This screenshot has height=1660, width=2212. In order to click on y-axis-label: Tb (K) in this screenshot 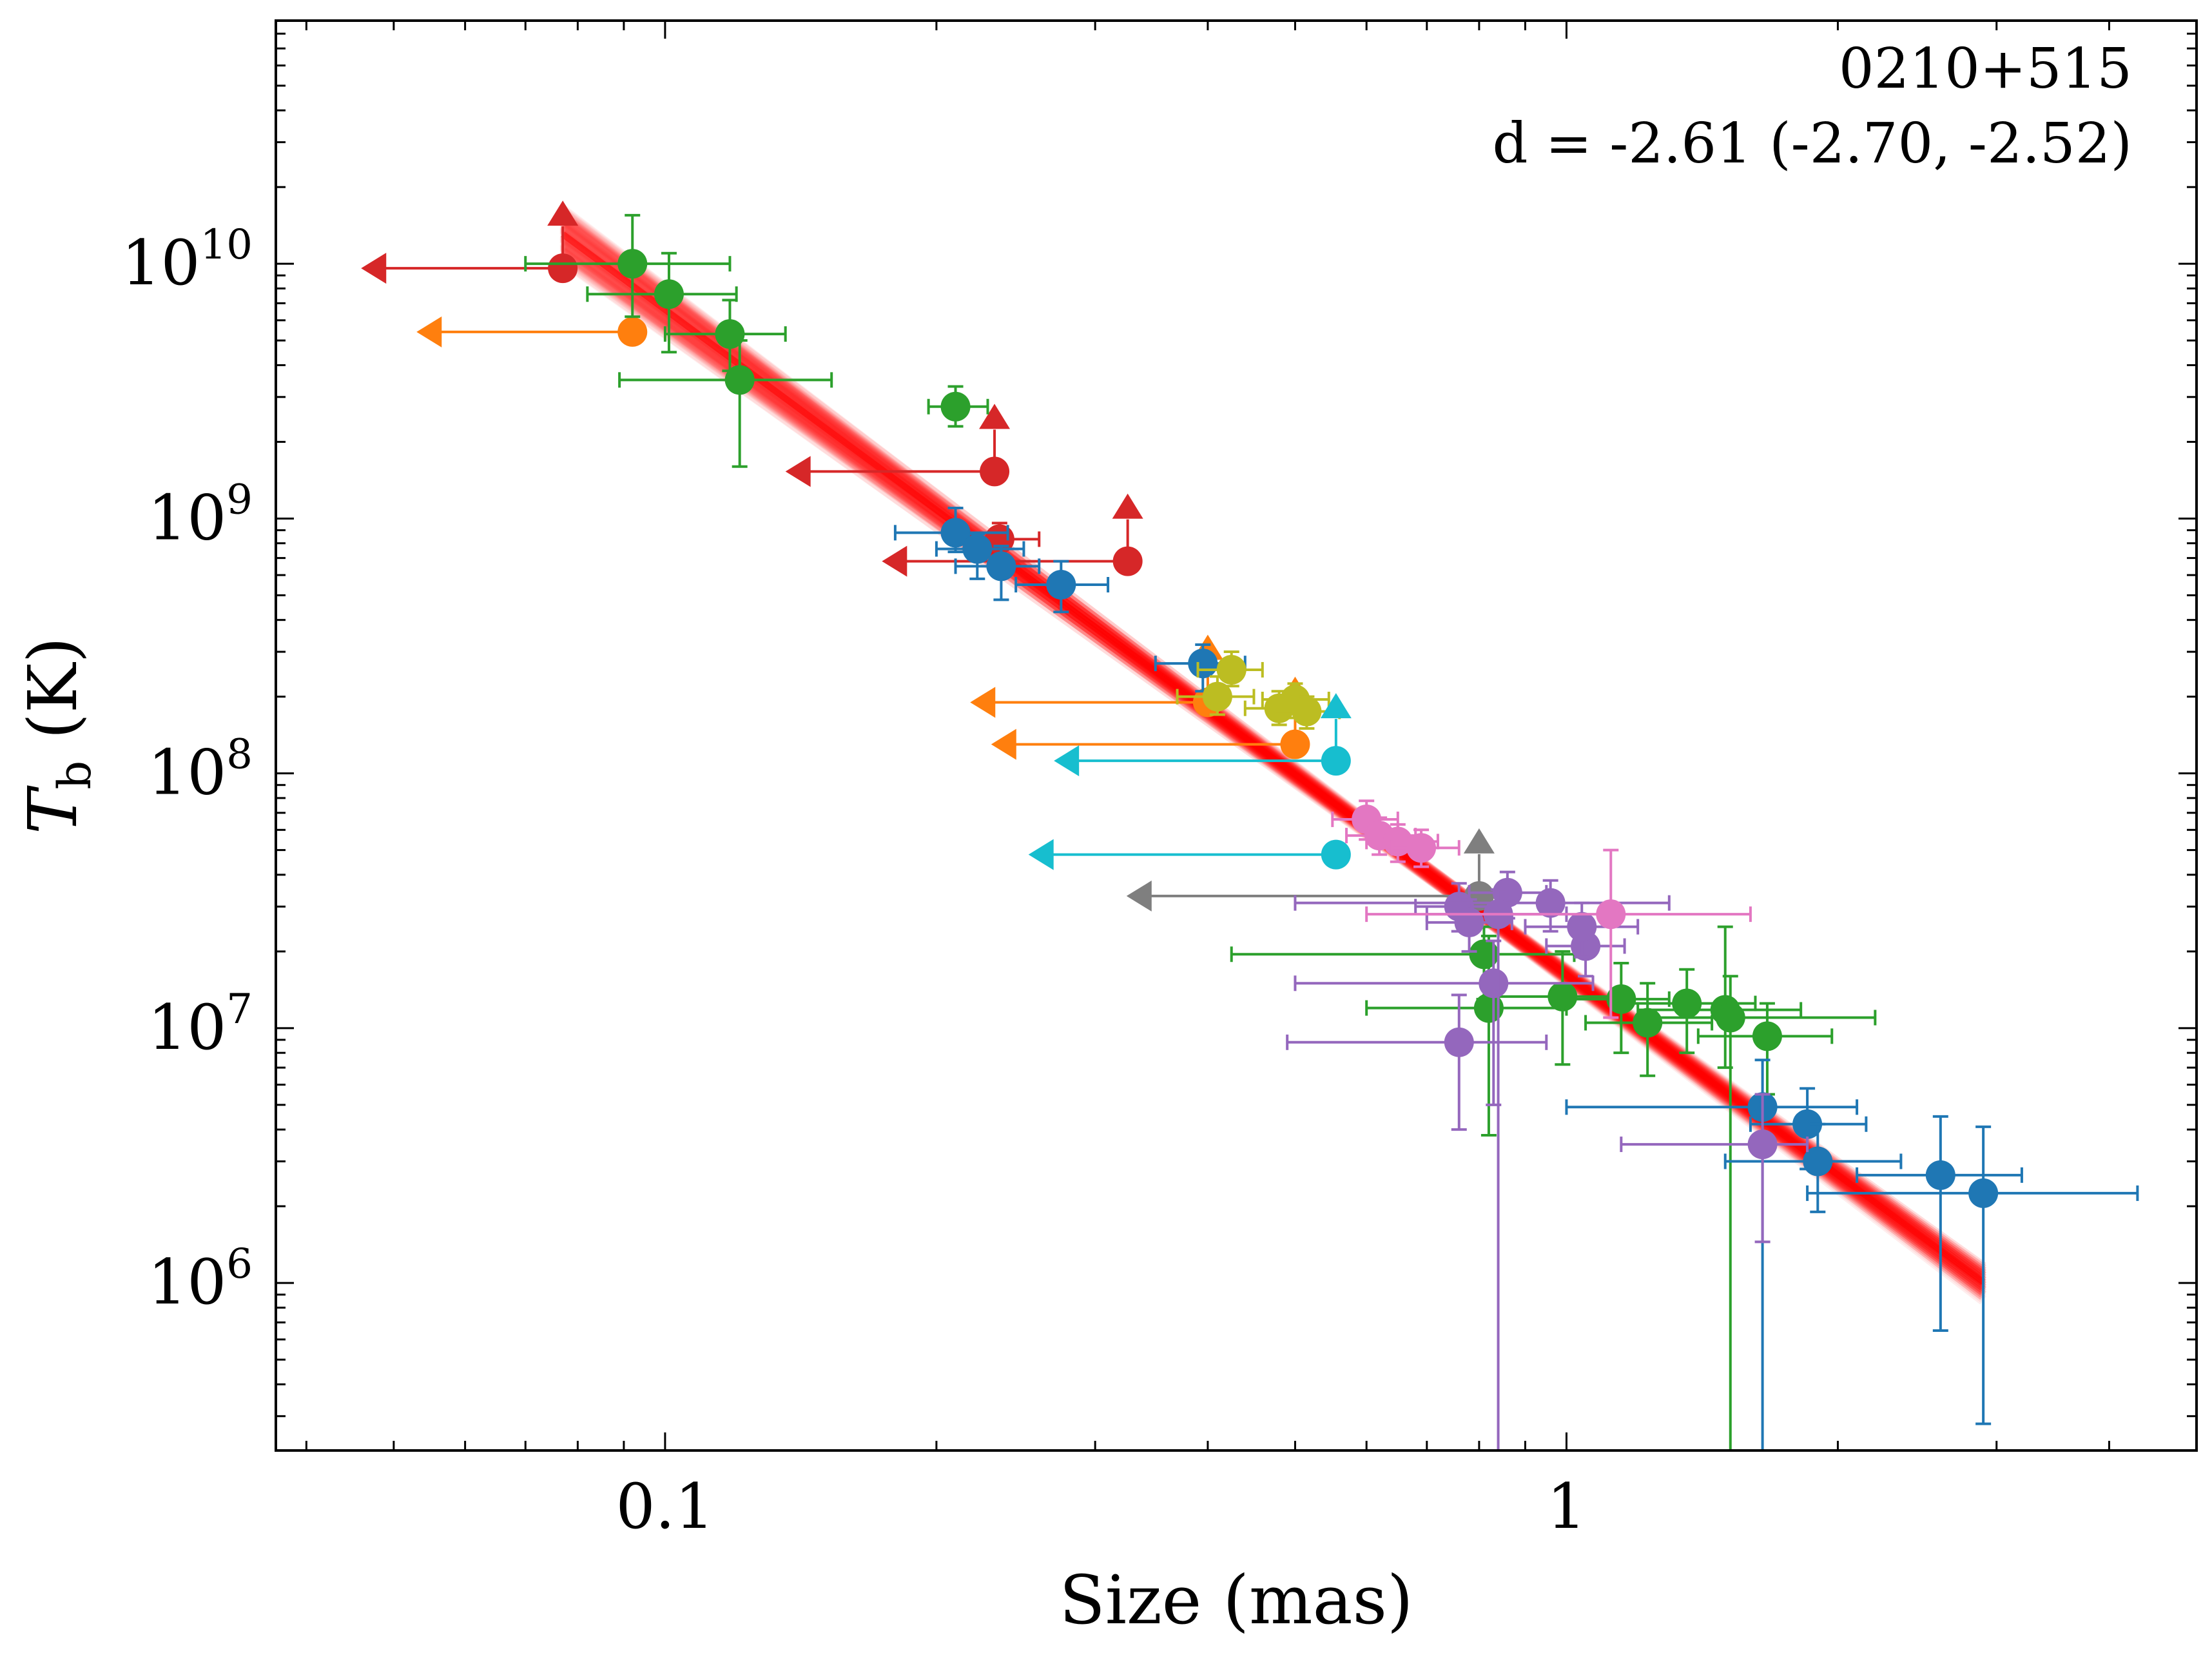, I will do `click(57, 735)`.